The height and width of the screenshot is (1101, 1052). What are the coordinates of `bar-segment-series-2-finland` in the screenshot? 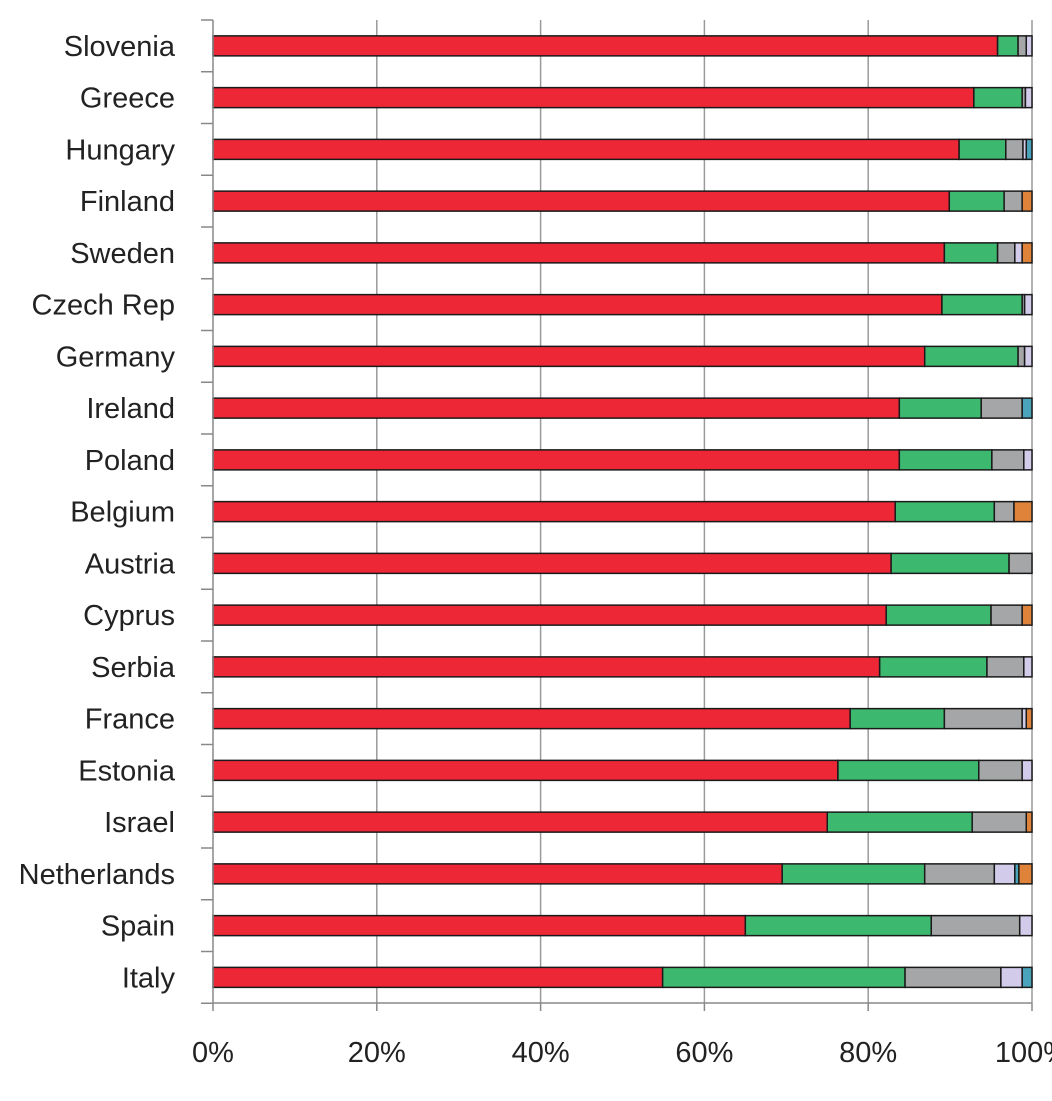 It's located at (976, 201).